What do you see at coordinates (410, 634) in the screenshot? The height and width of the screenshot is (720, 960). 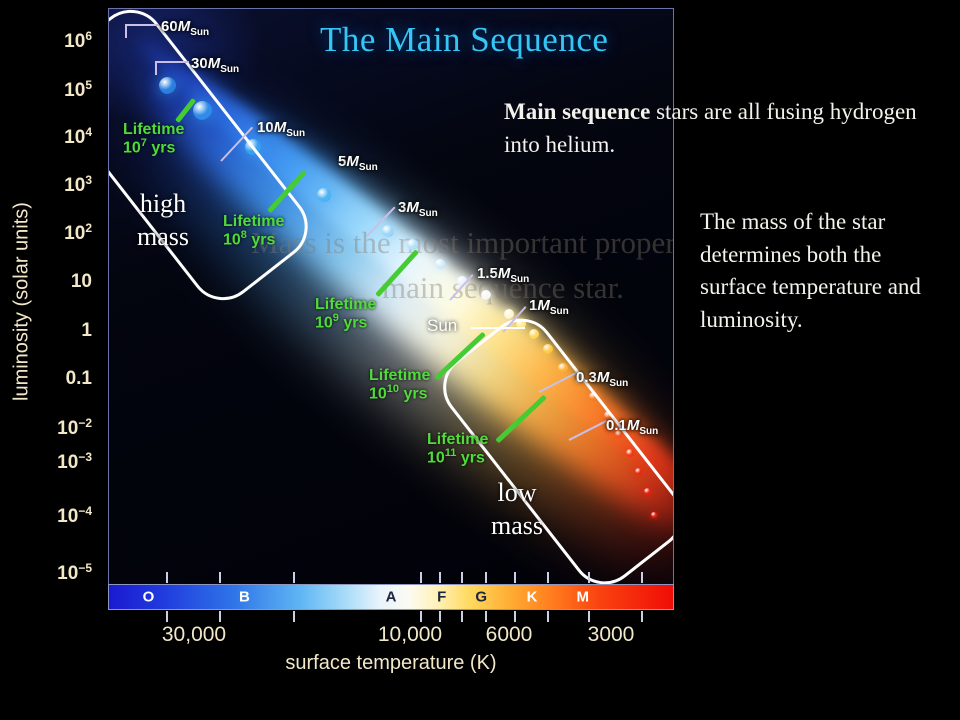 I see `x-tick-label: 10,000` at bounding box center [410, 634].